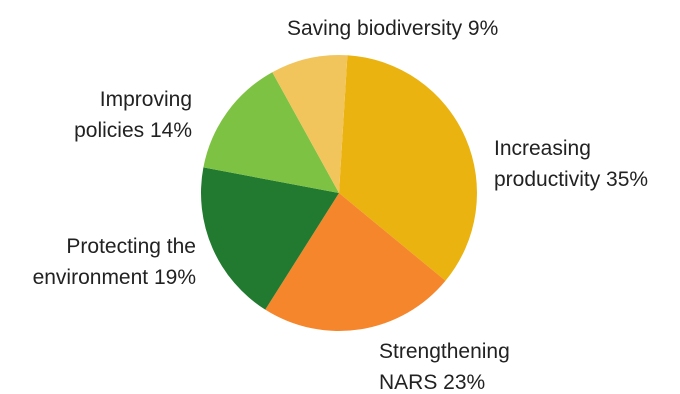 The image size is (680, 394). I want to click on slice-label-line: productivity 35%, so click(571, 179).